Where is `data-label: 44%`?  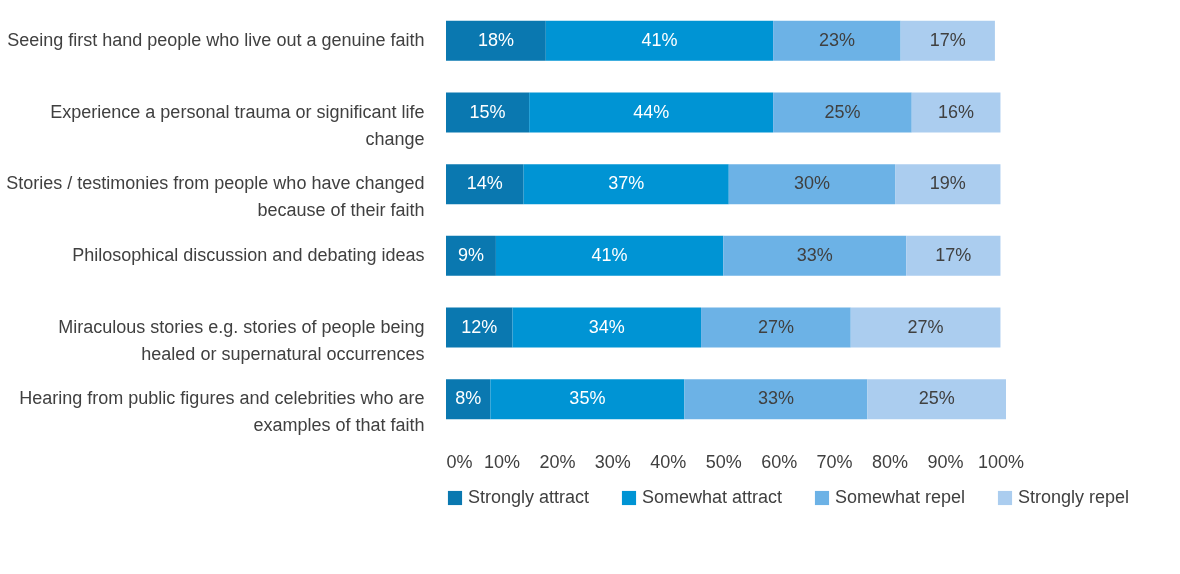 data-label: 44% is located at coordinates (651, 111).